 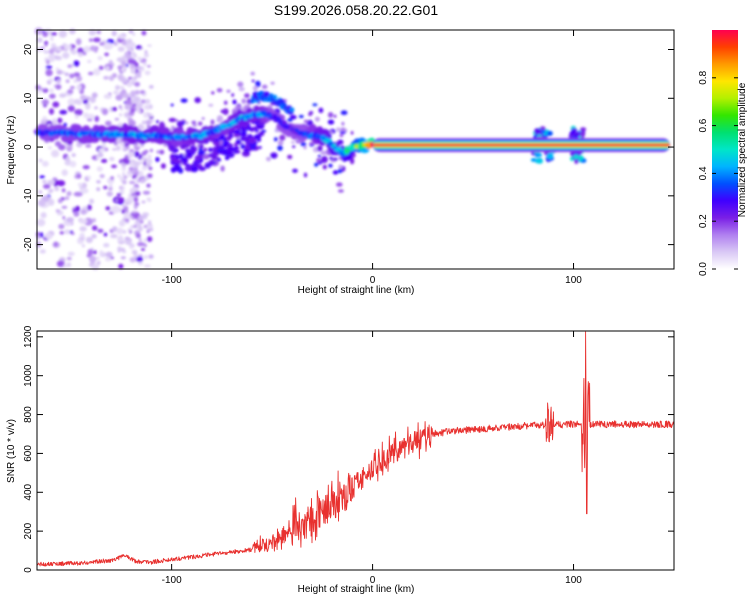 What do you see at coordinates (356, 589) in the screenshot?
I see `snr-x-axis-label: Height of straight line (km)` at bounding box center [356, 589].